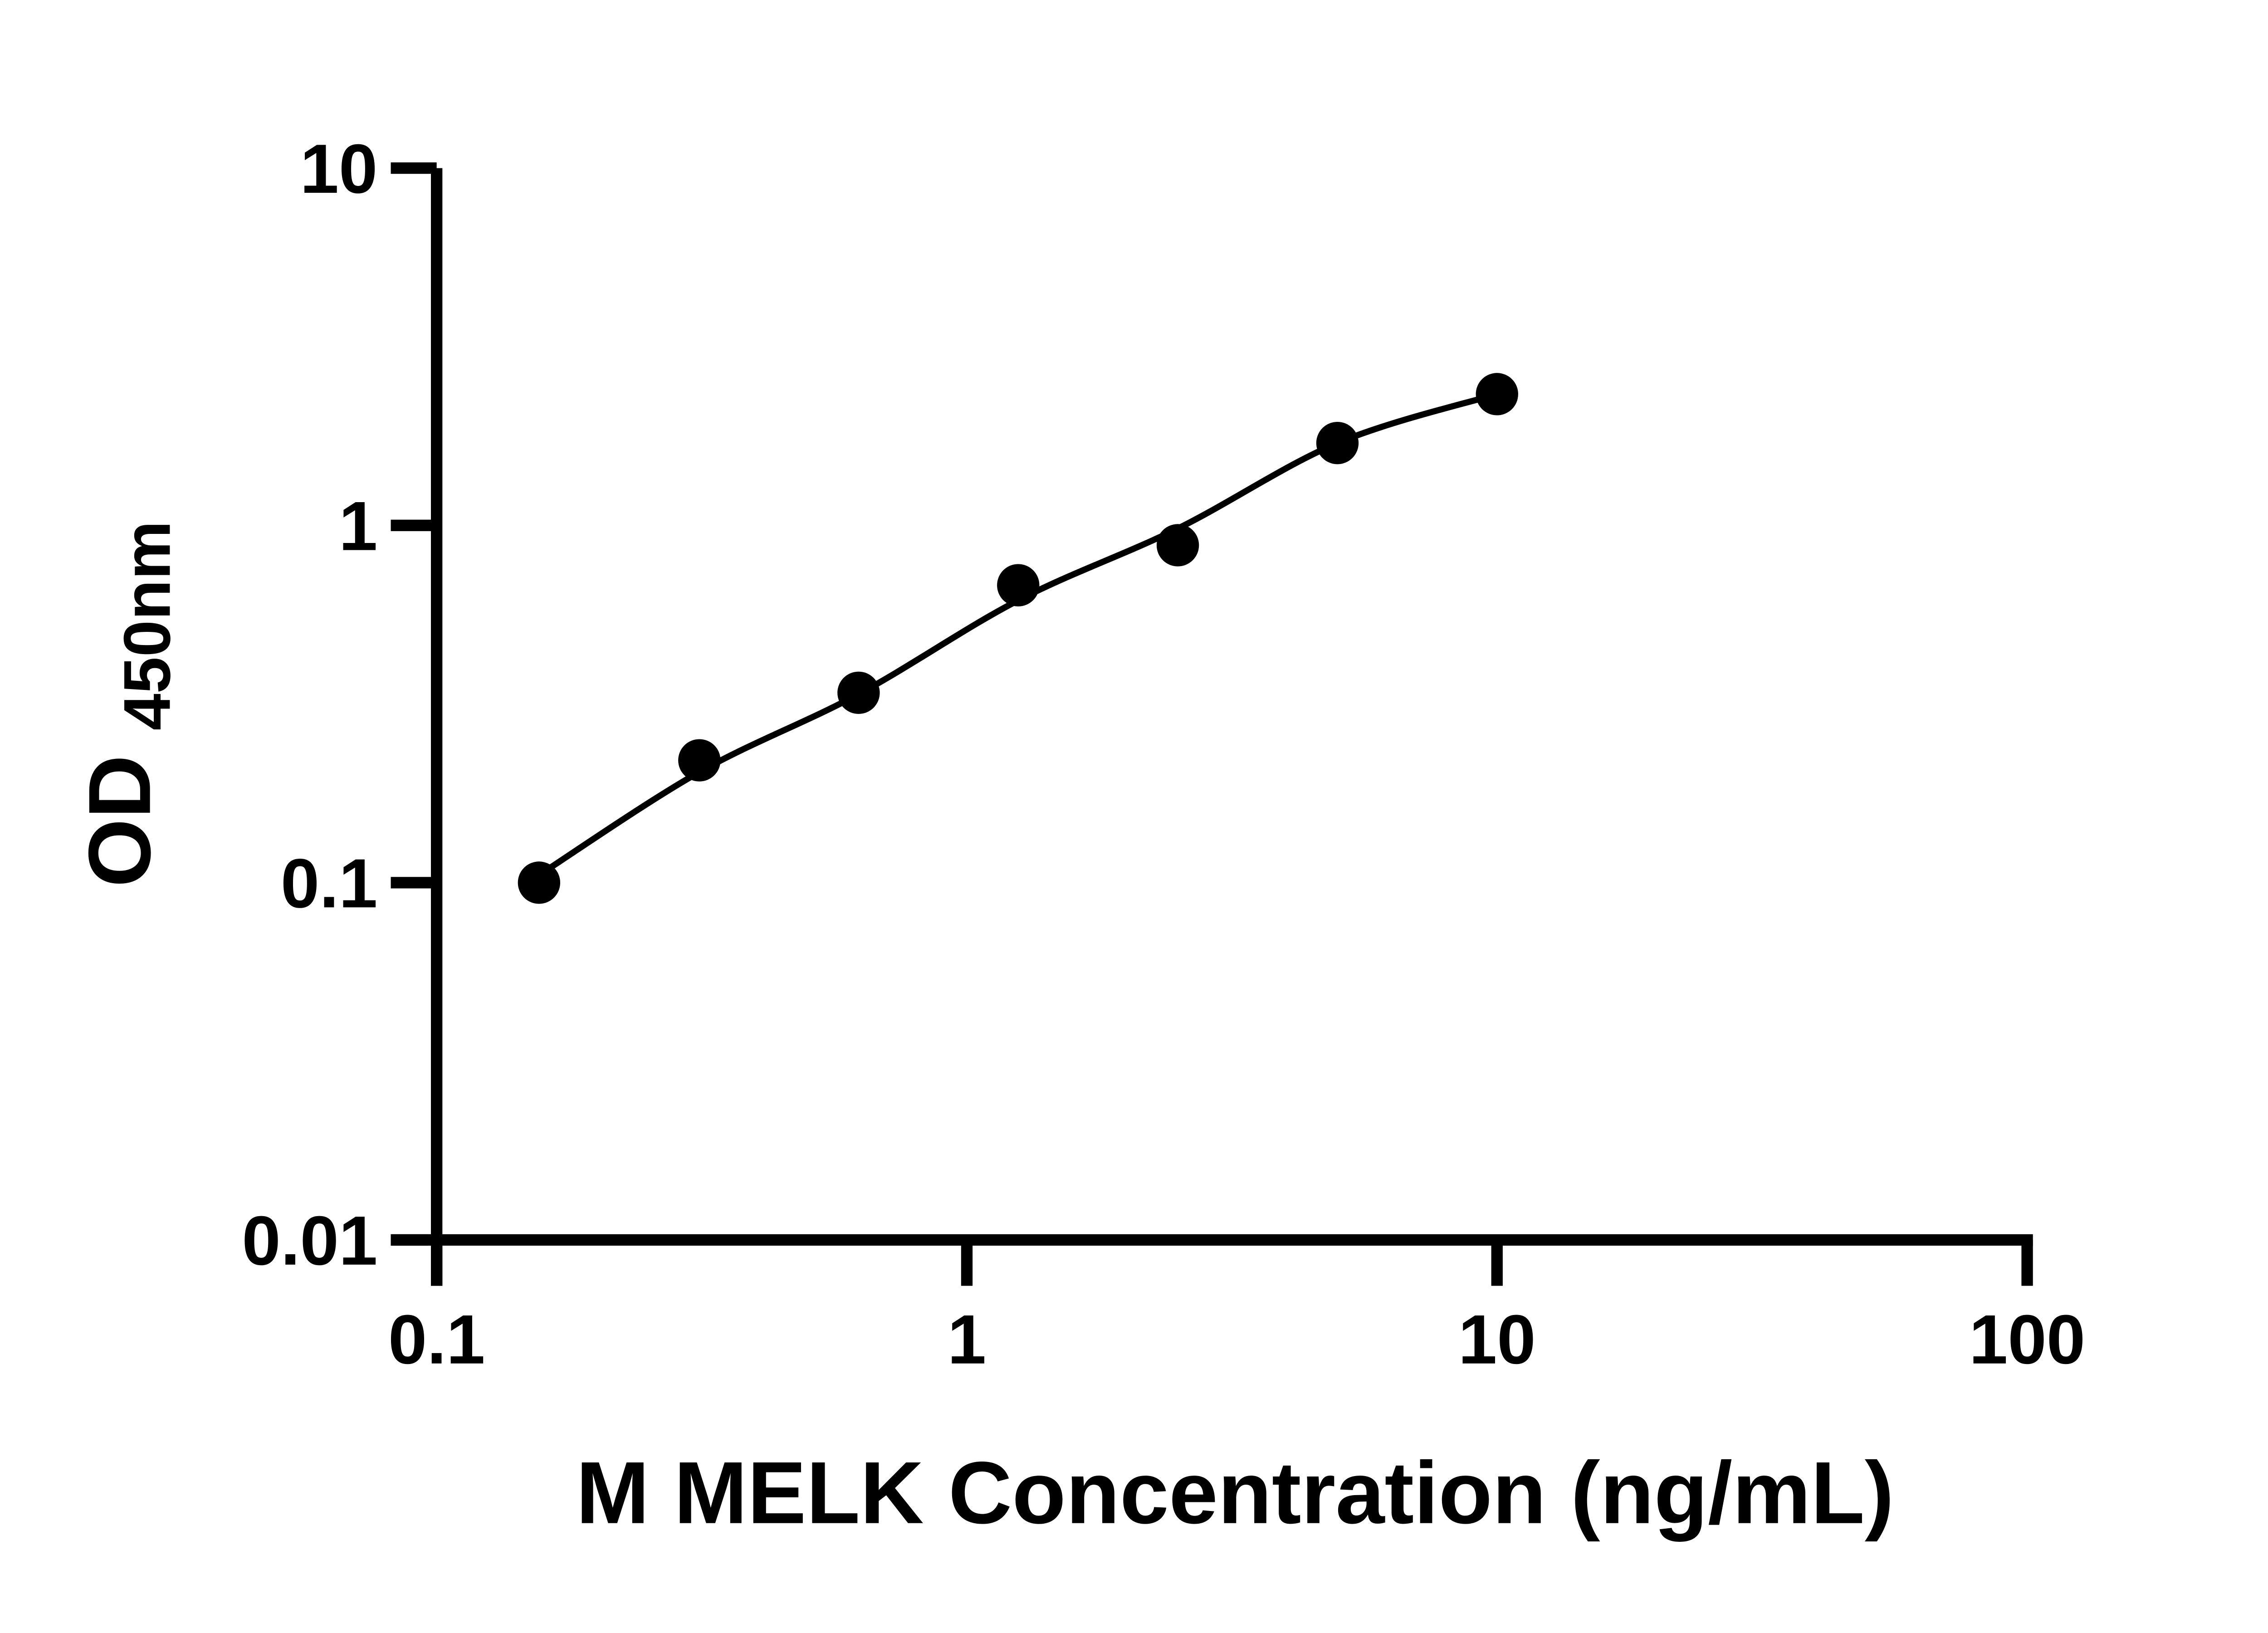 The height and width of the screenshot is (1633, 2268). What do you see at coordinates (120, 821) in the screenshot?
I see `y-axis-title-base: OD` at bounding box center [120, 821].